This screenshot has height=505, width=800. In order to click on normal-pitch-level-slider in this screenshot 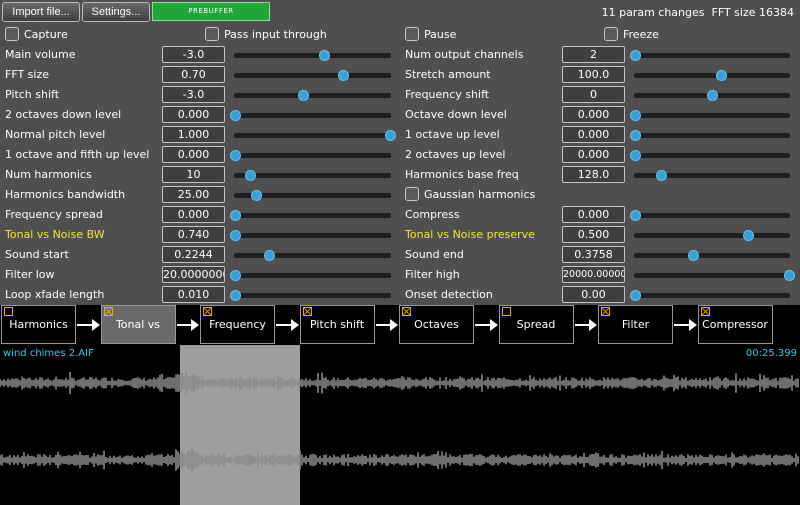, I will do `click(315, 135)`.